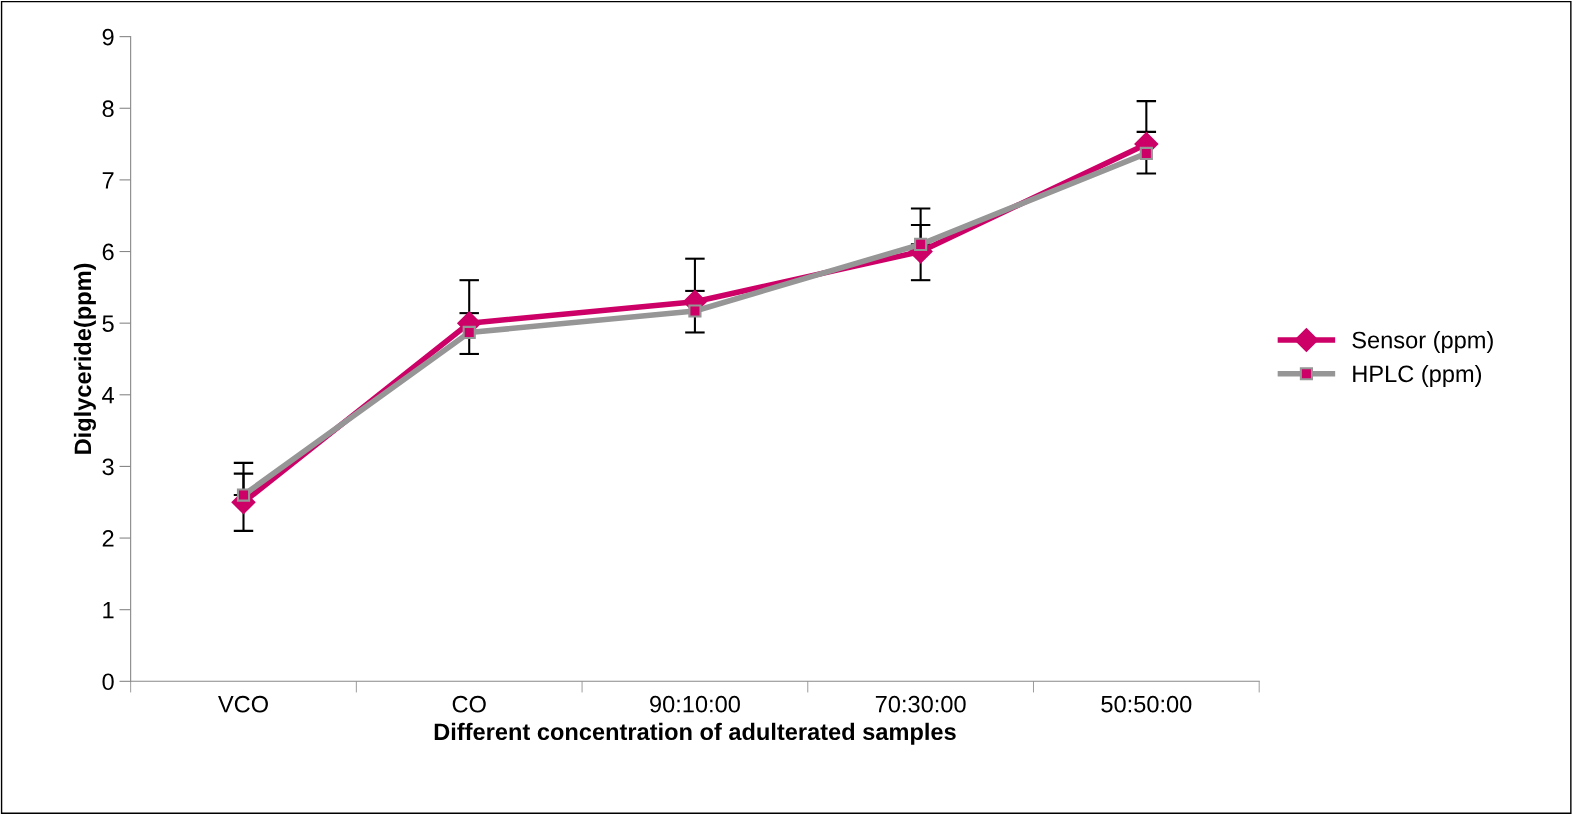 The width and height of the screenshot is (1574, 814). What do you see at coordinates (469, 704) in the screenshot?
I see `x-tick-label: CO` at bounding box center [469, 704].